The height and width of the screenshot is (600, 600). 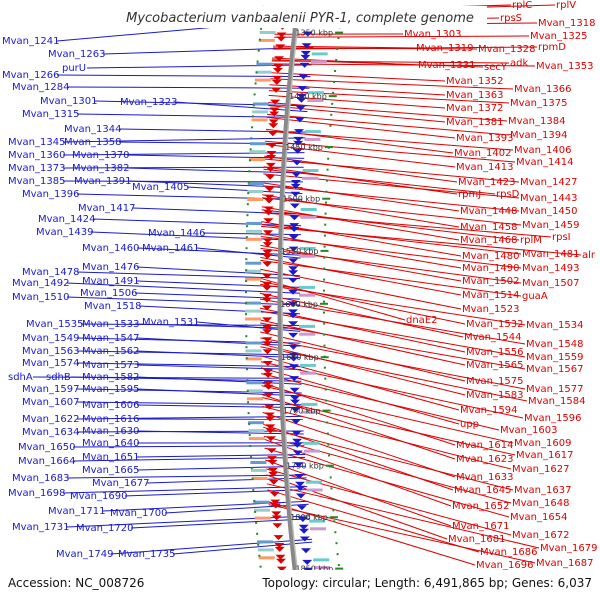 What do you see at coordinates (566, 5) in the screenshot?
I see `gene-label-right: rplV` at bounding box center [566, 5].